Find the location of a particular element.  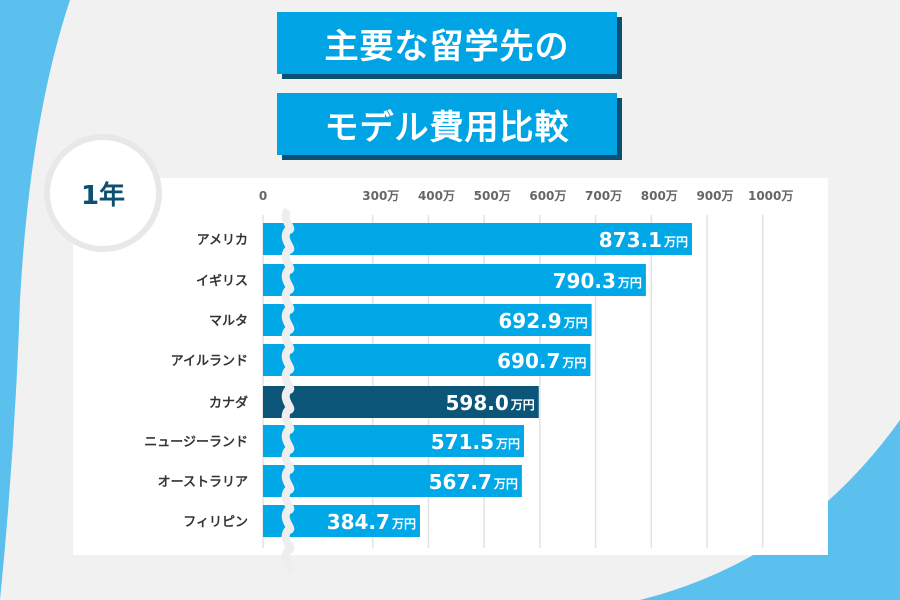

data-label: 692.9 is located at coordinates (529, 321).